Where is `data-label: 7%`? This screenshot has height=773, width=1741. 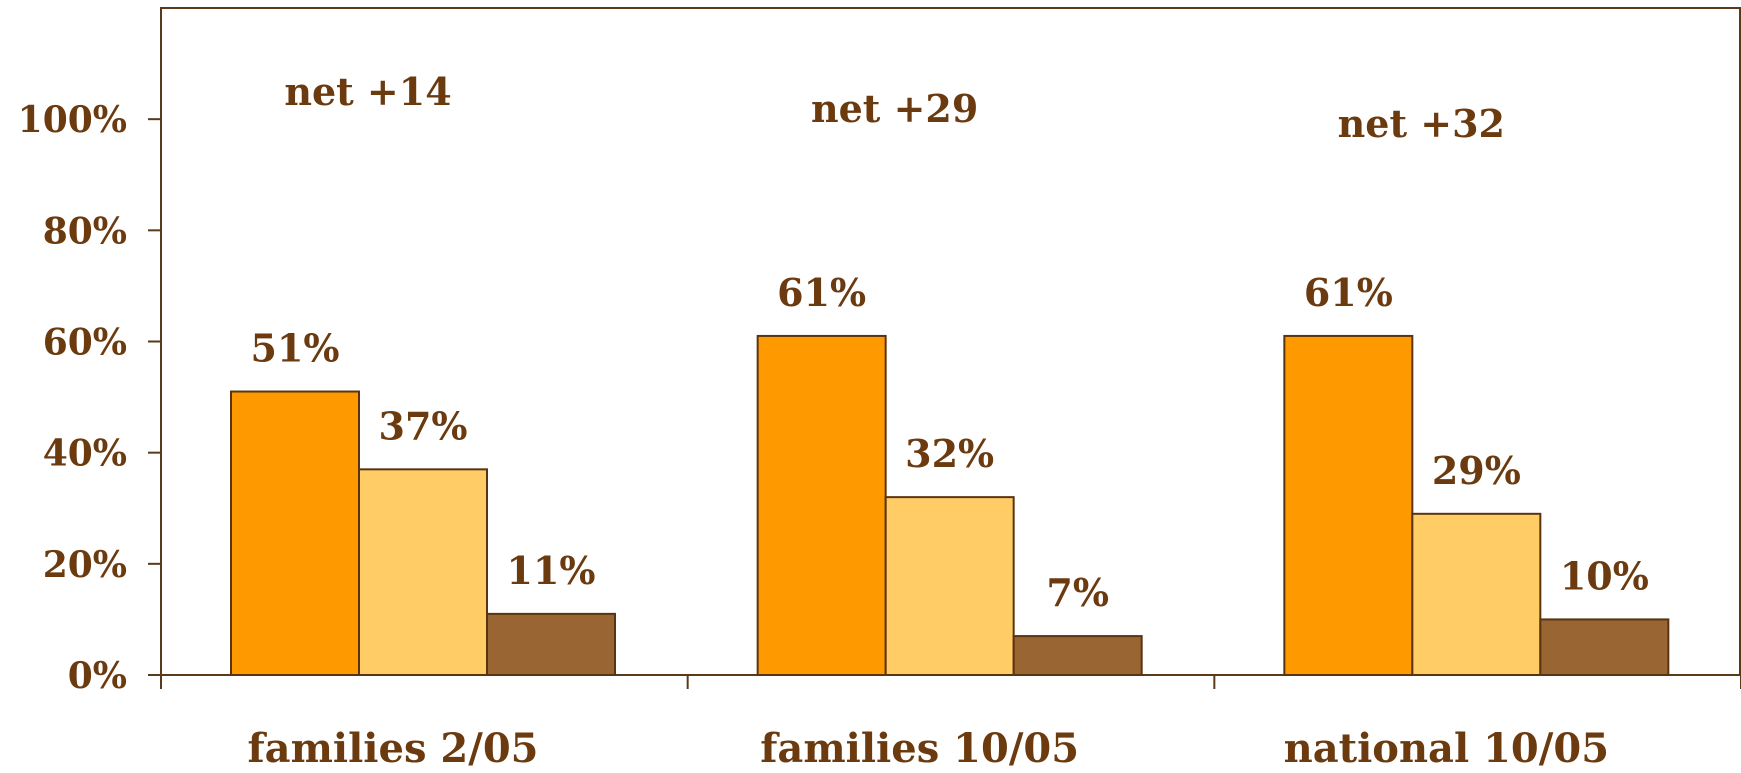
data-label: 7% is located at coordinates (1077, 592).